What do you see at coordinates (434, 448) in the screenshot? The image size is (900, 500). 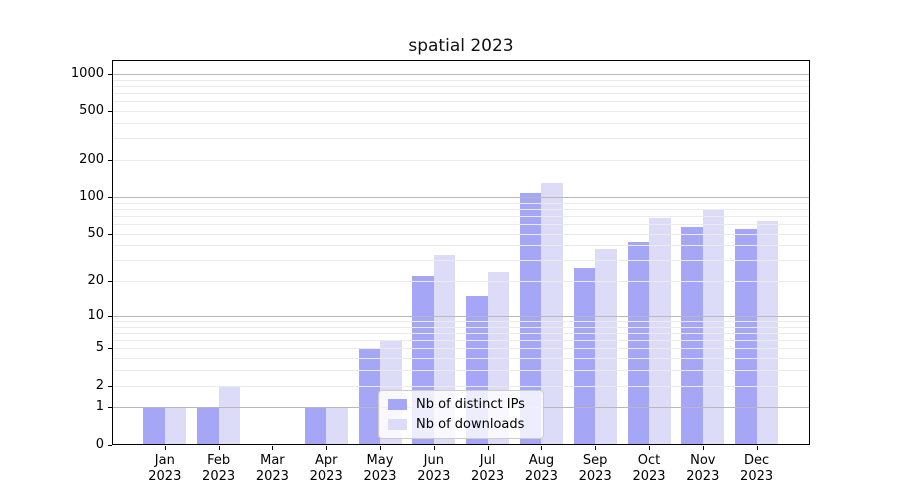 I see `x-tick-mark-jun` at bounding box center [434, 448].